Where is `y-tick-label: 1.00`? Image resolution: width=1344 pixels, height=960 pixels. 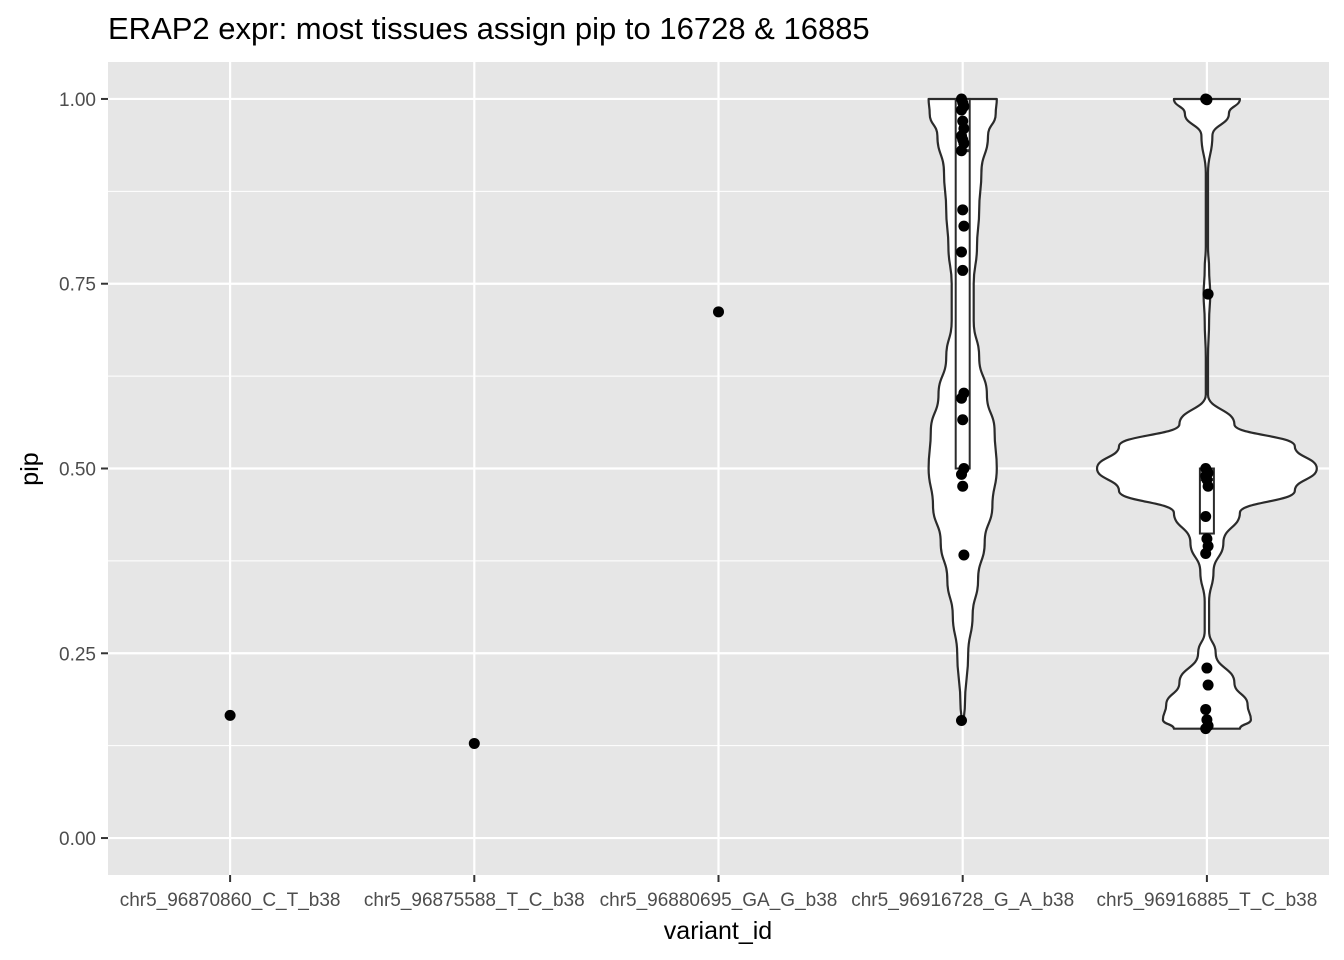
y-tick-label: 1.00 is located at coordinates (77, 100).